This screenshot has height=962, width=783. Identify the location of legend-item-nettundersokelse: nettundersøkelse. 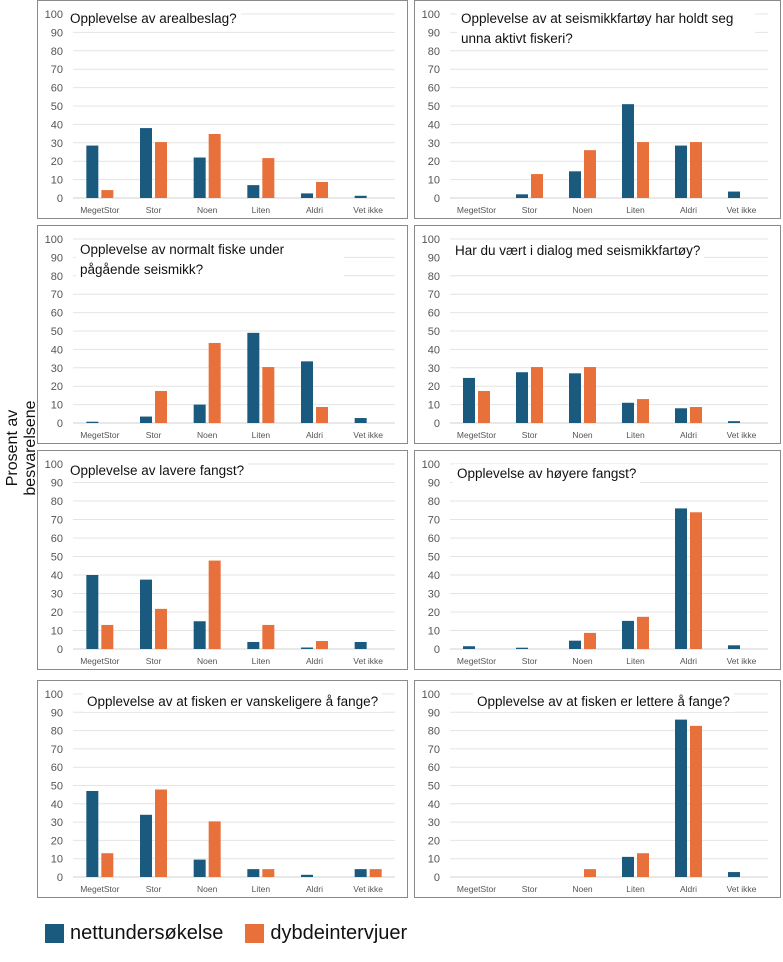
(134, 933).